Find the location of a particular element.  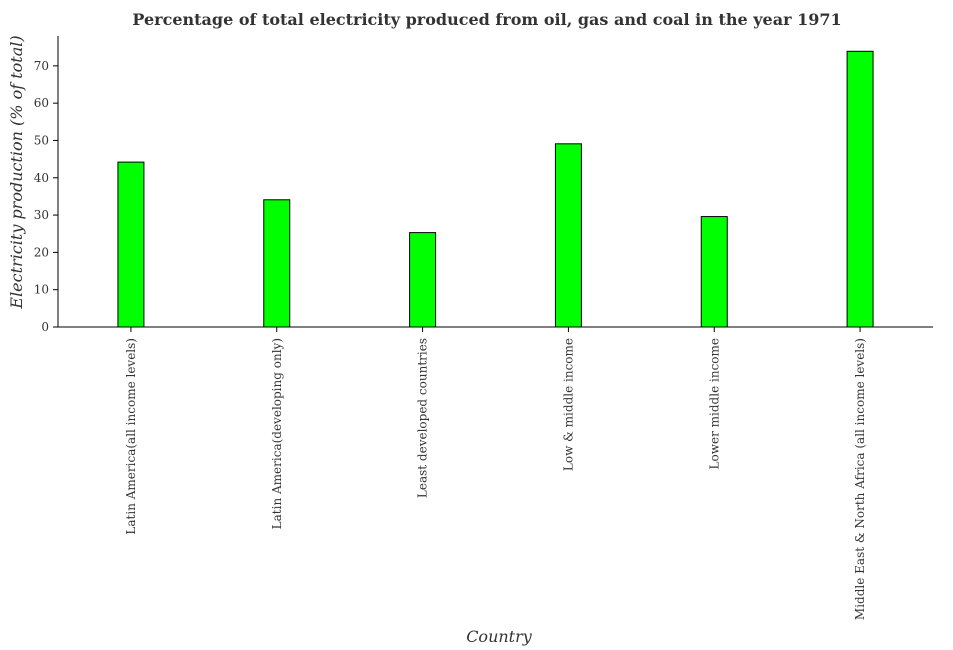

y-tick-label: 20 is located at coordinates (41, 252).